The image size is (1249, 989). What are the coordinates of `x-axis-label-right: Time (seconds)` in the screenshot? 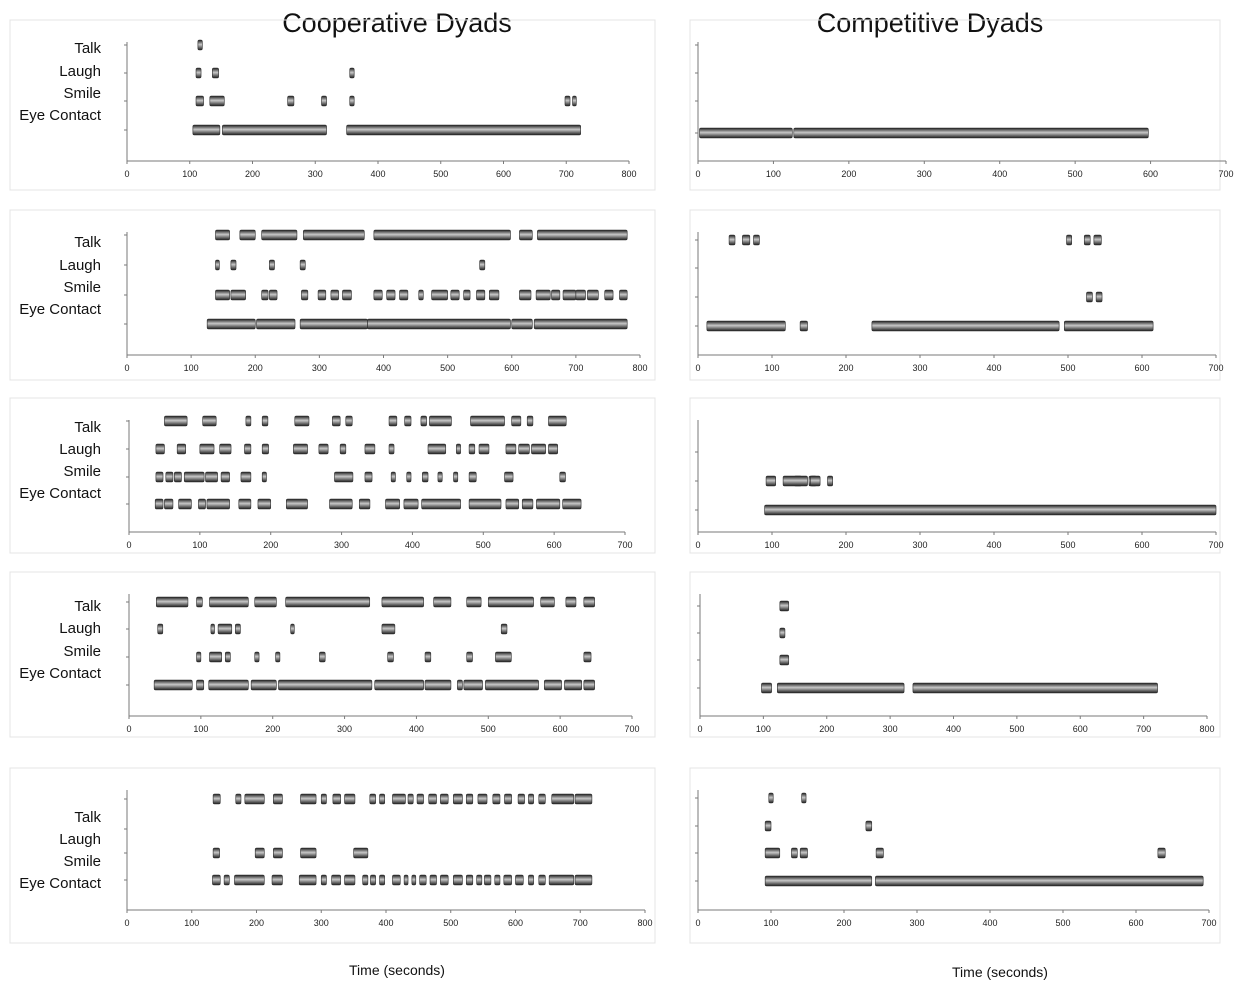 It's located at (1000, 972).